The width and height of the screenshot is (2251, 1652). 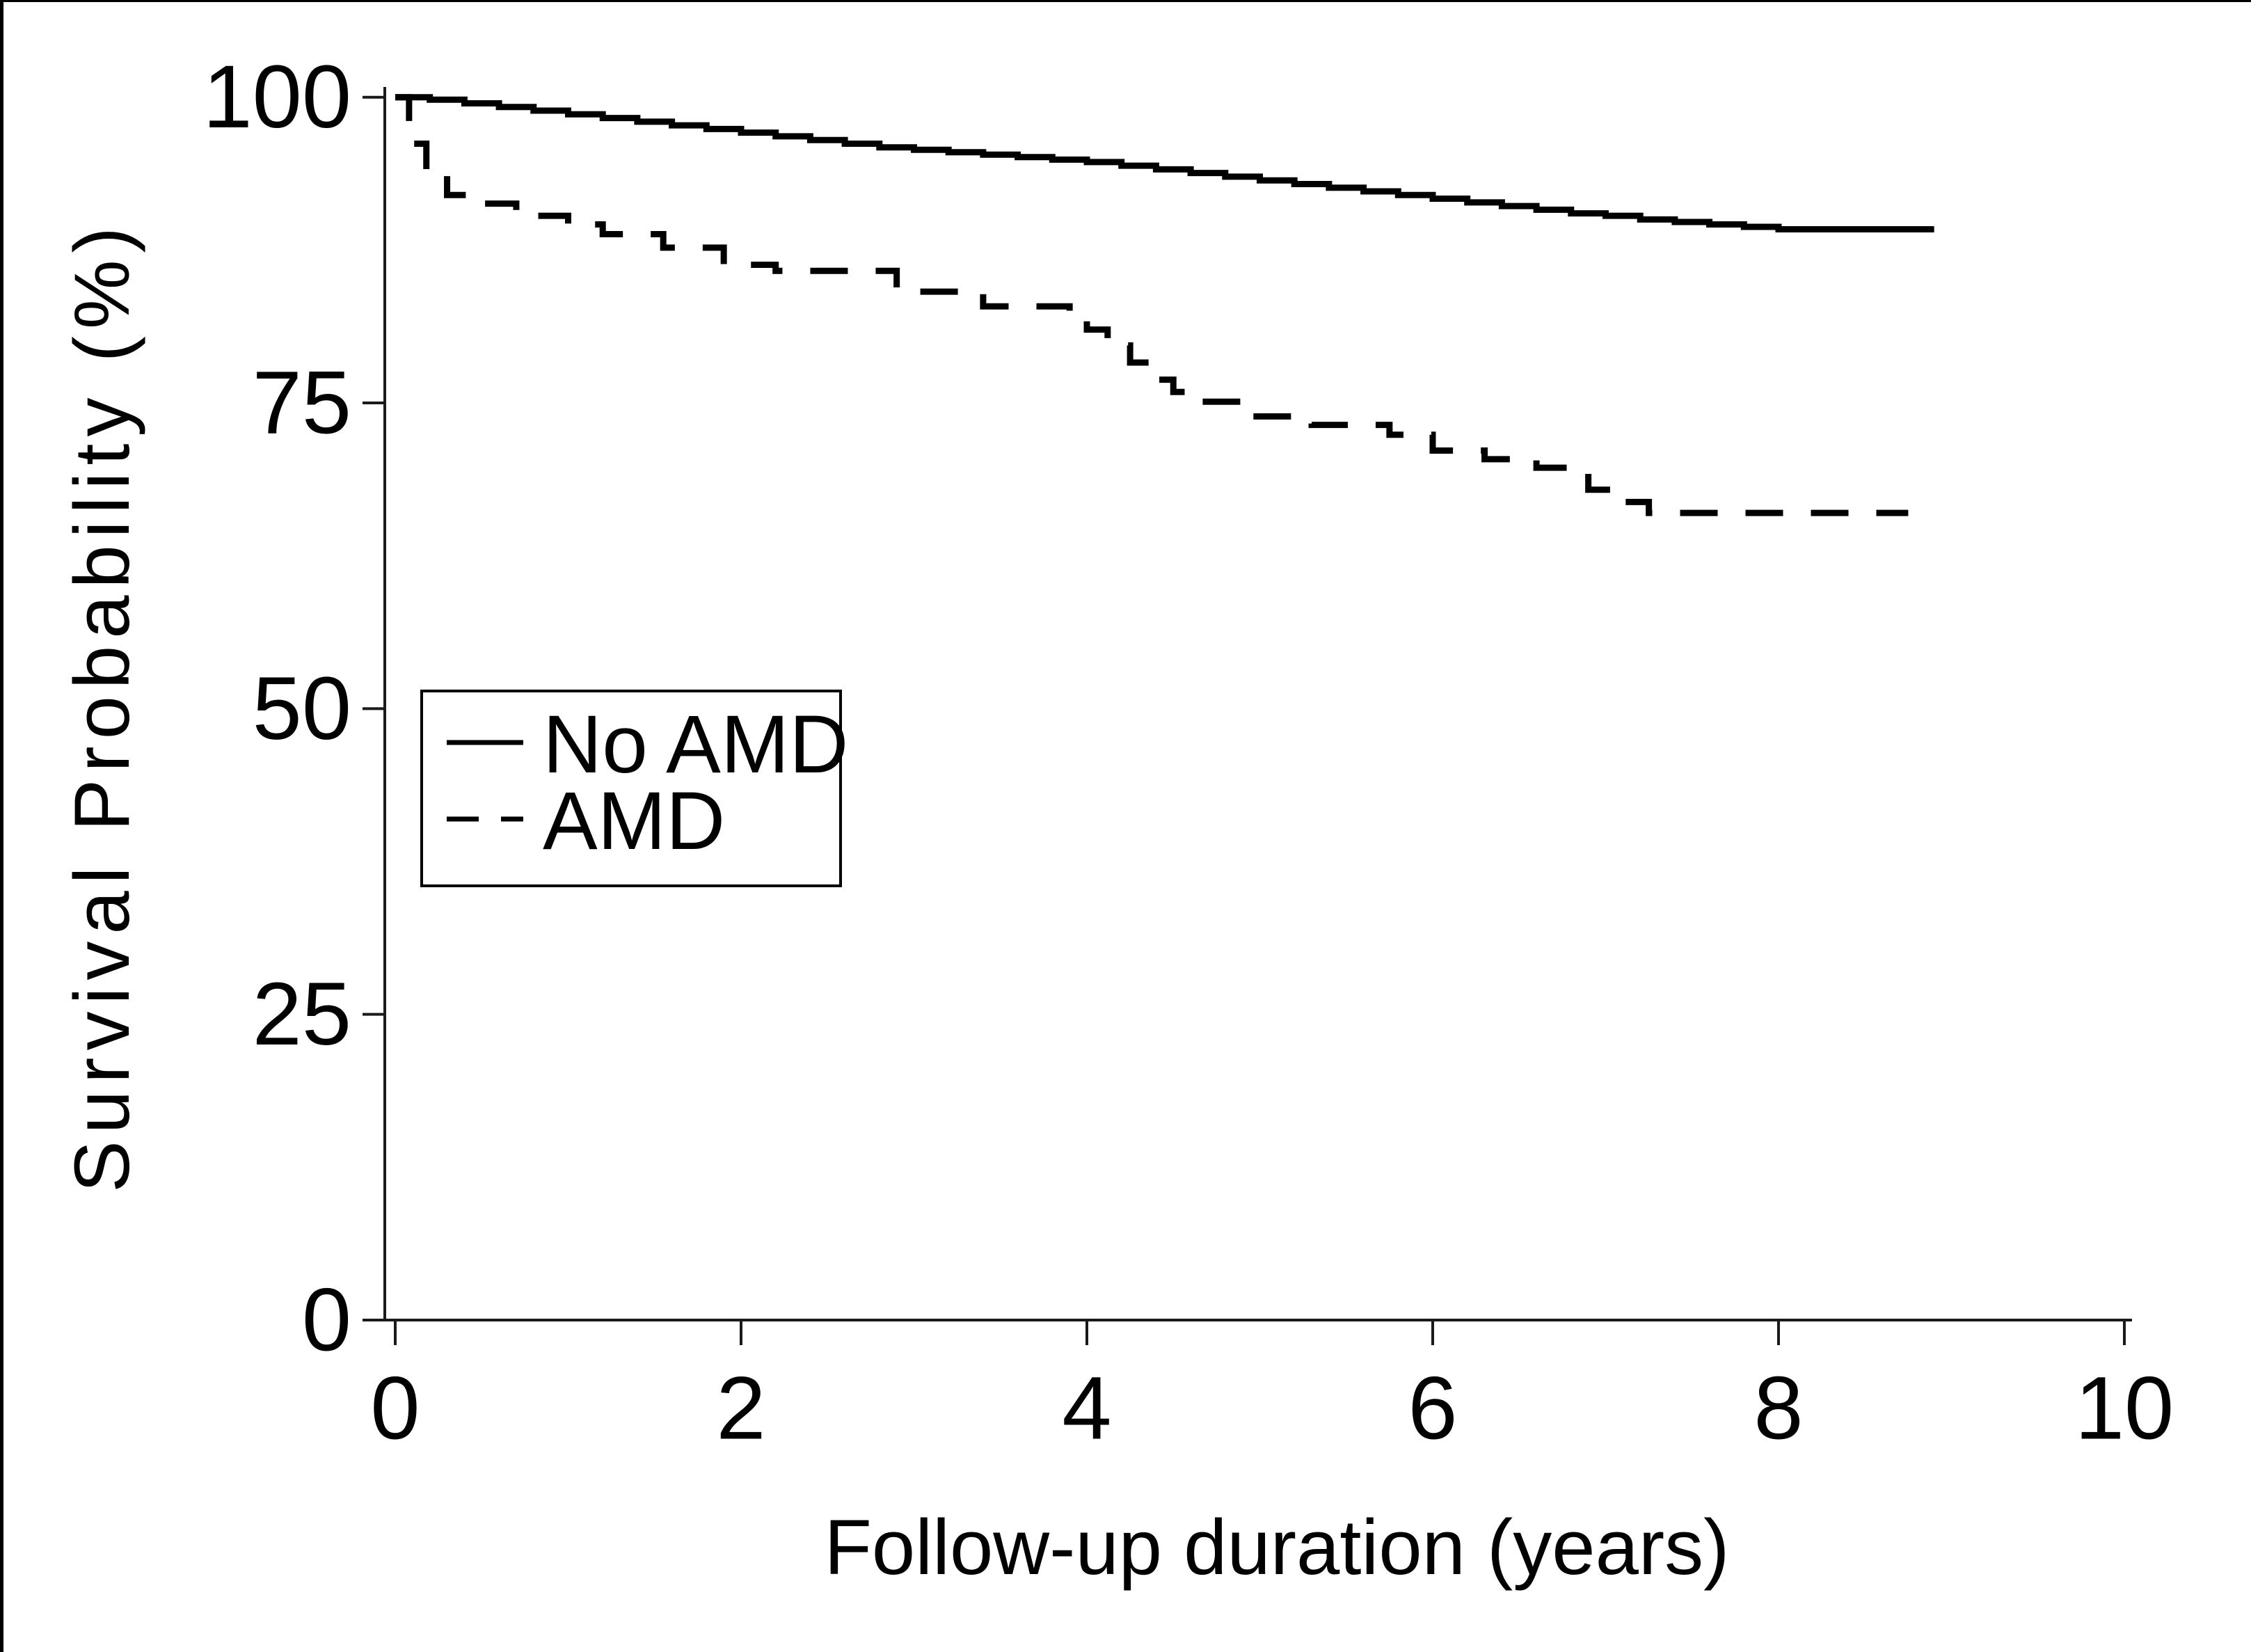 I want to click on x-axis-label: Follow-up duration (years), so click(x=1277, y=1547).